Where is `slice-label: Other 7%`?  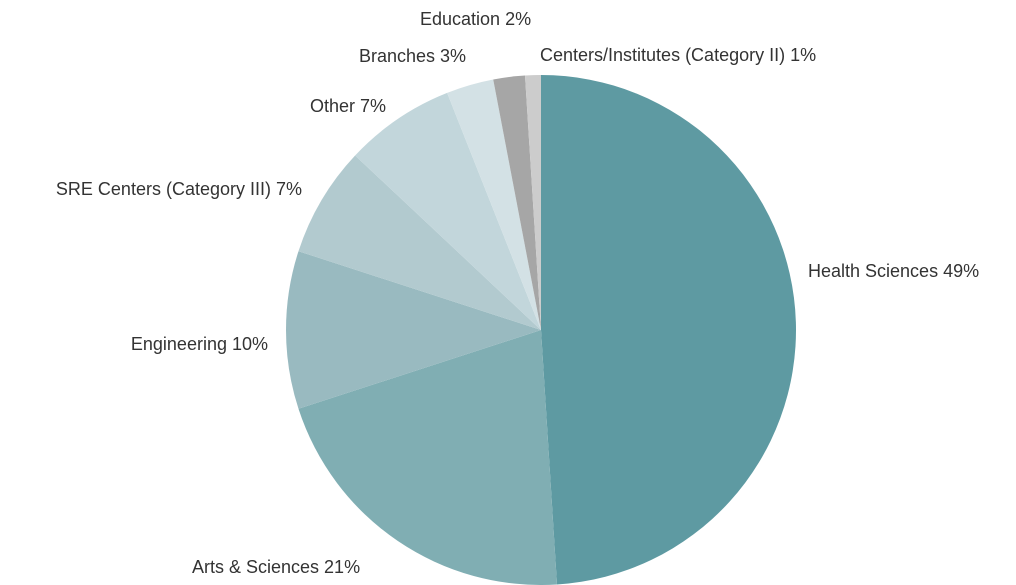 slice-label: Other 7% is located at coordinates (348, 106).